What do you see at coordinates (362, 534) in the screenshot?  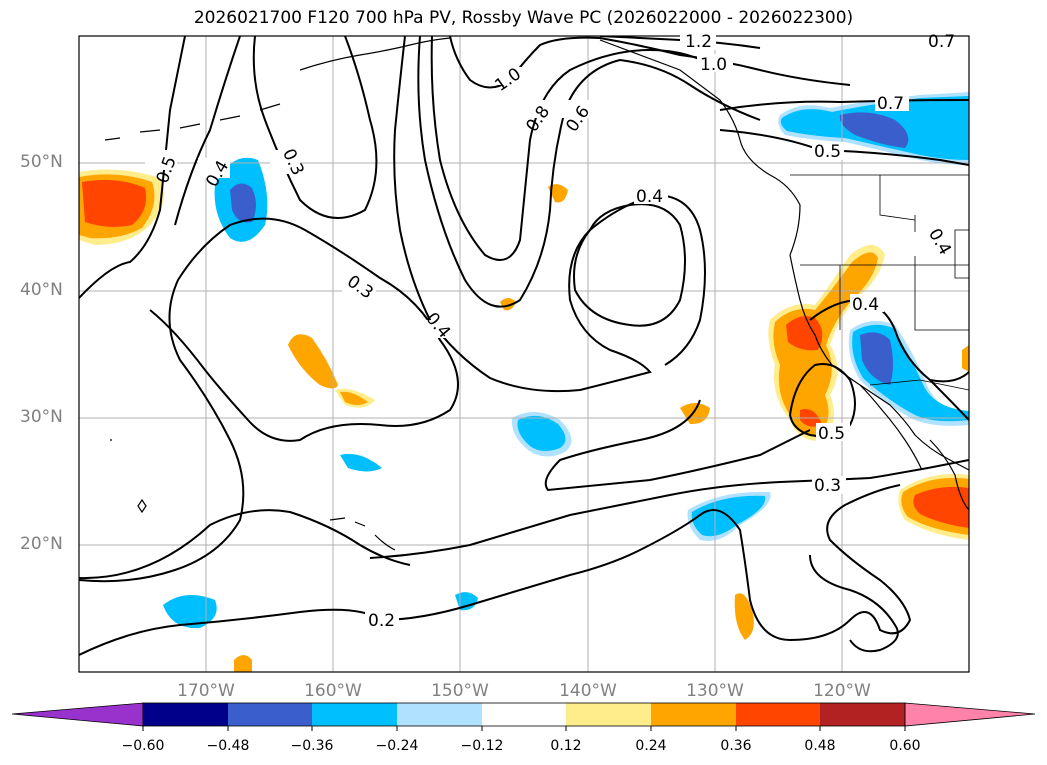 I see `hawaii` at bounding box center [362, 534].